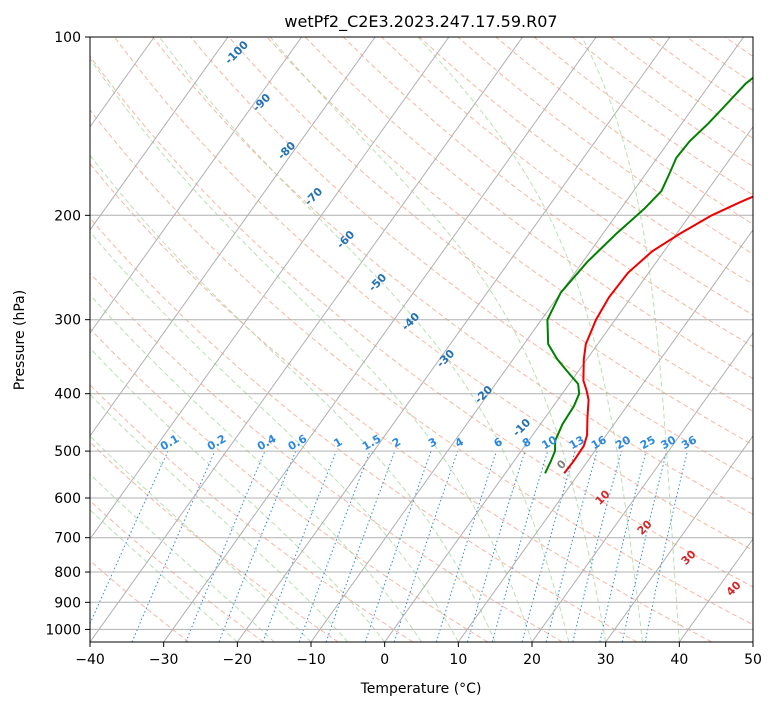 The height and width of the screenshot is (708, 775). What do you see at coordinates (164, 660) in the screenshot?
I see `x-tick-label: −30` at bounding box center [164, 660].